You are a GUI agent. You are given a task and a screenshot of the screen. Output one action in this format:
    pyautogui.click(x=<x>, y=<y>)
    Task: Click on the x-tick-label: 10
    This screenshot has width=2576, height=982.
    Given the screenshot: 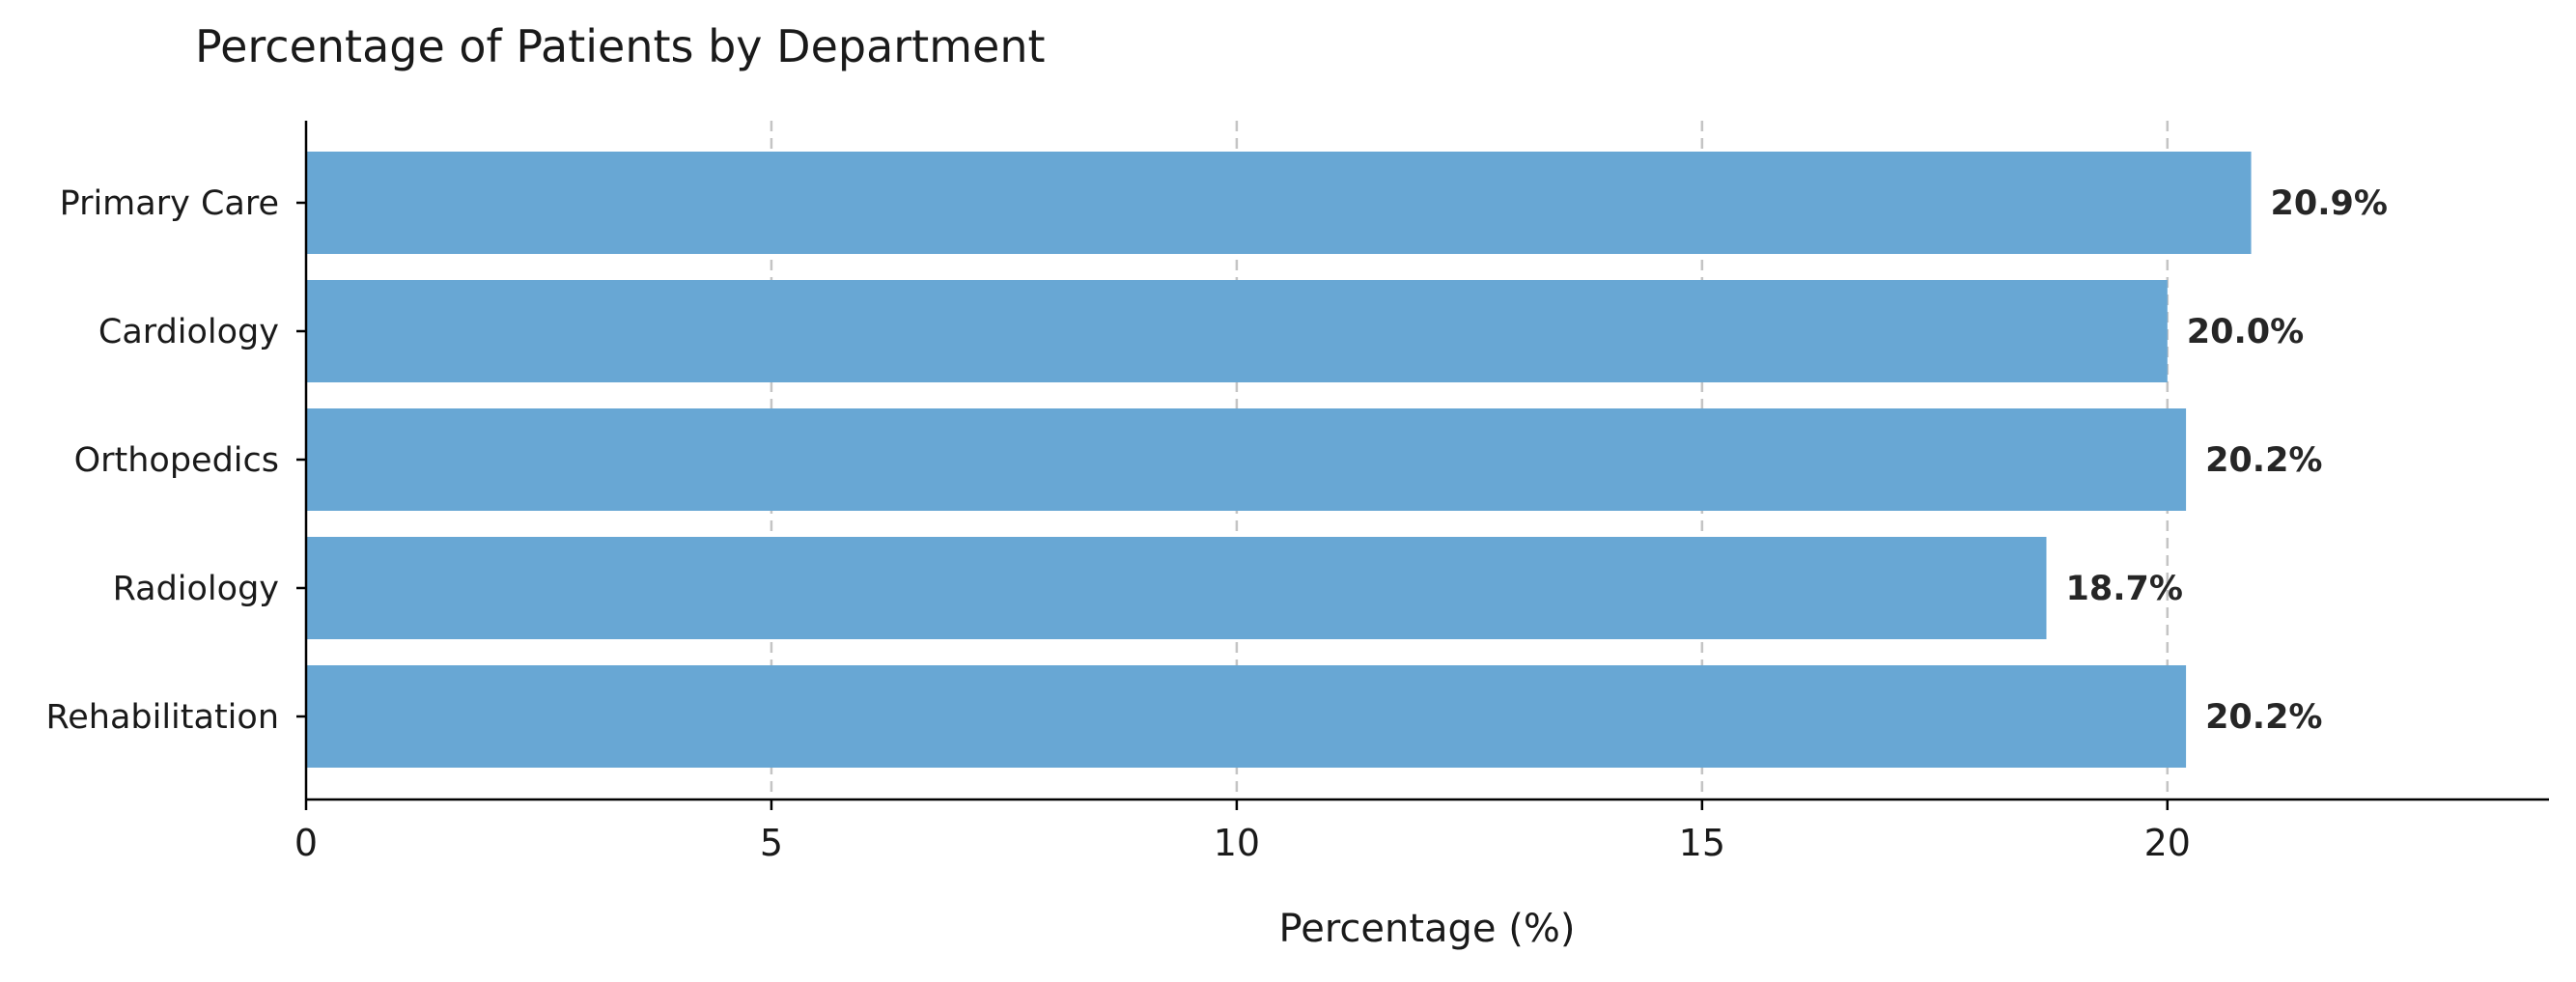 What is the action you would take?
    pyautogui.click(x=1237, y=843)
    